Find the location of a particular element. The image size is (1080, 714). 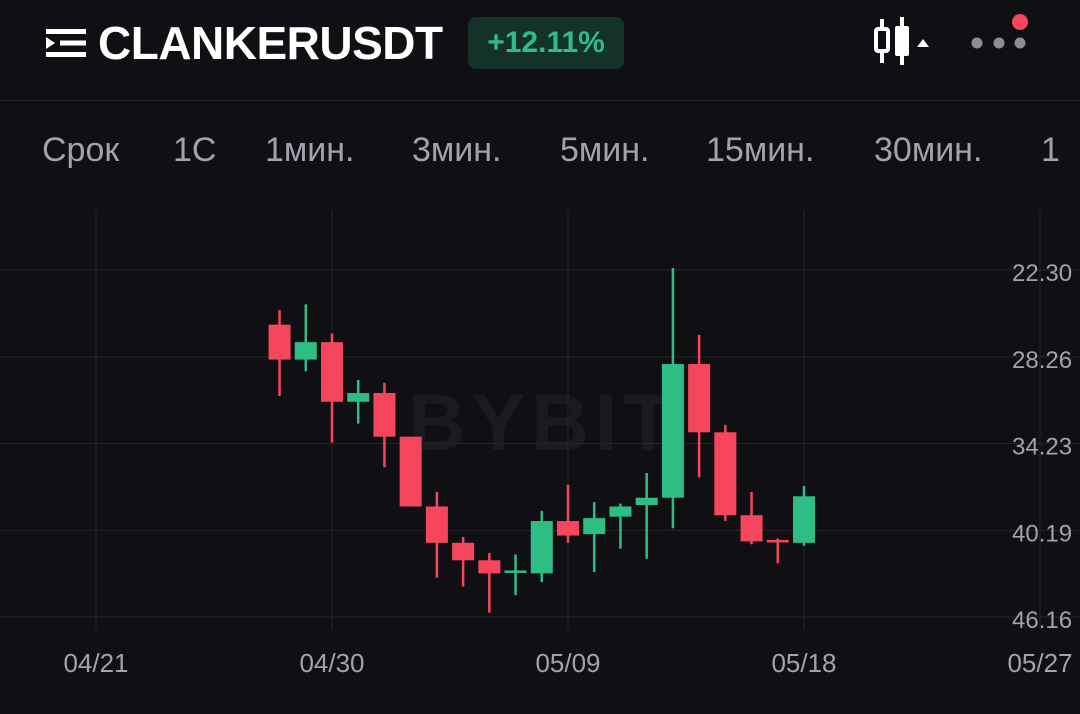

tab-1h-partial: 1 is located at coordinates (1050, 150).